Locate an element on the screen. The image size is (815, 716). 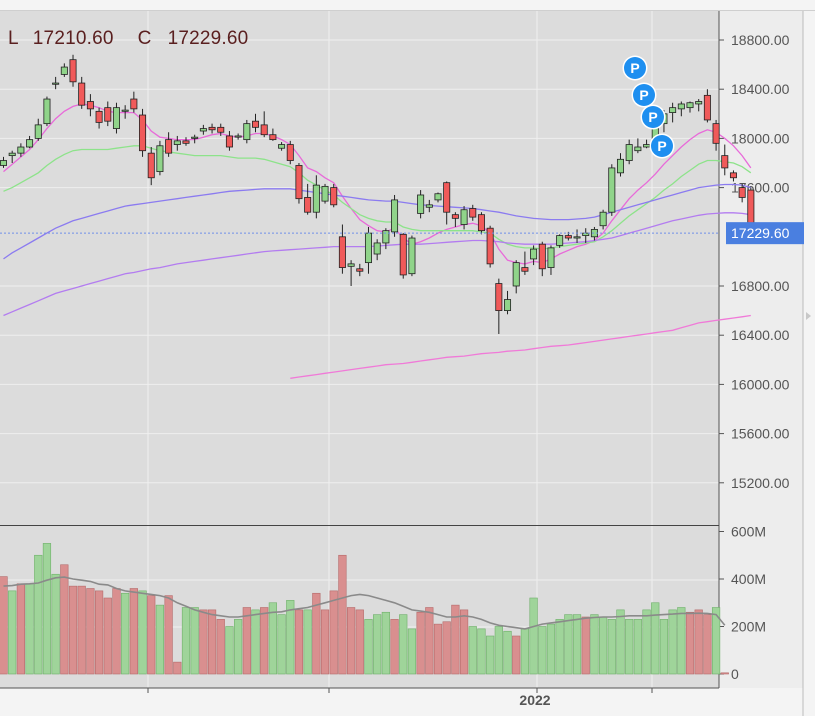
axis-background is located at coordinates (761, 349).